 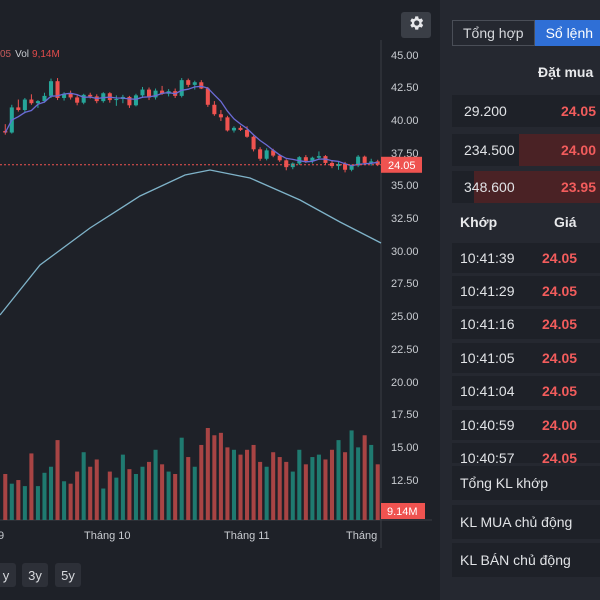 What do you see at coordinates (566, 72) in the screenshot?
I see `bid-header: Đặt mua` at bounding box center [566, 72].